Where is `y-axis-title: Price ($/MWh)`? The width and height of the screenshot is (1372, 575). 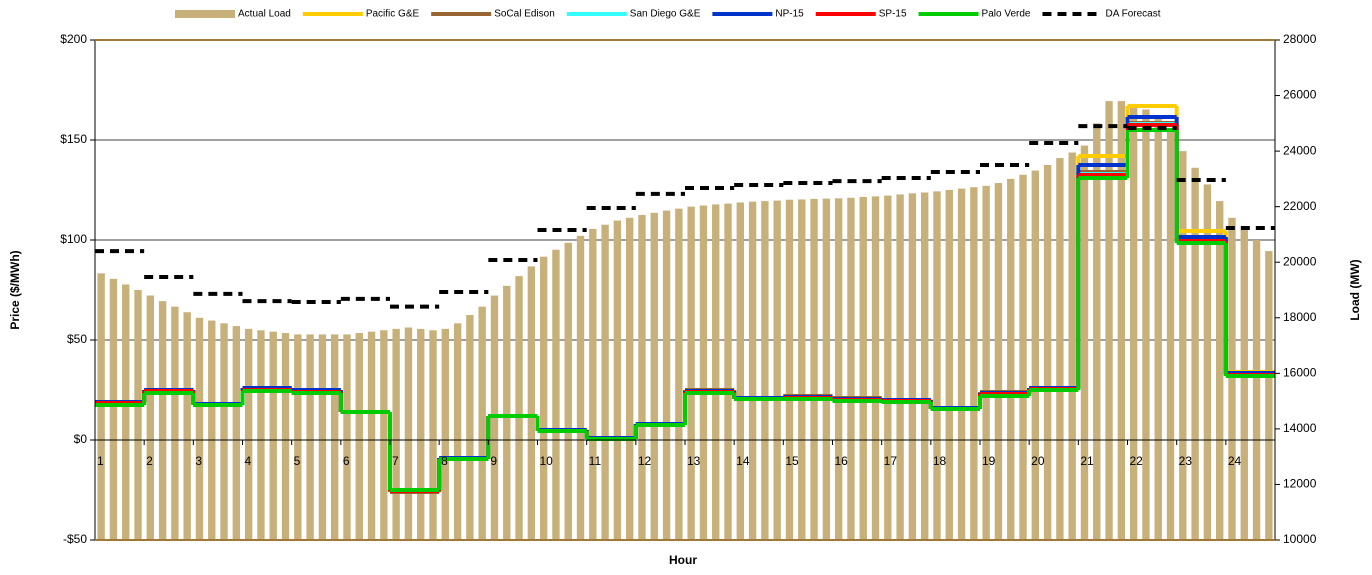
y-axis-title: Price ($/MWh) is located at coordinates (15, 289).